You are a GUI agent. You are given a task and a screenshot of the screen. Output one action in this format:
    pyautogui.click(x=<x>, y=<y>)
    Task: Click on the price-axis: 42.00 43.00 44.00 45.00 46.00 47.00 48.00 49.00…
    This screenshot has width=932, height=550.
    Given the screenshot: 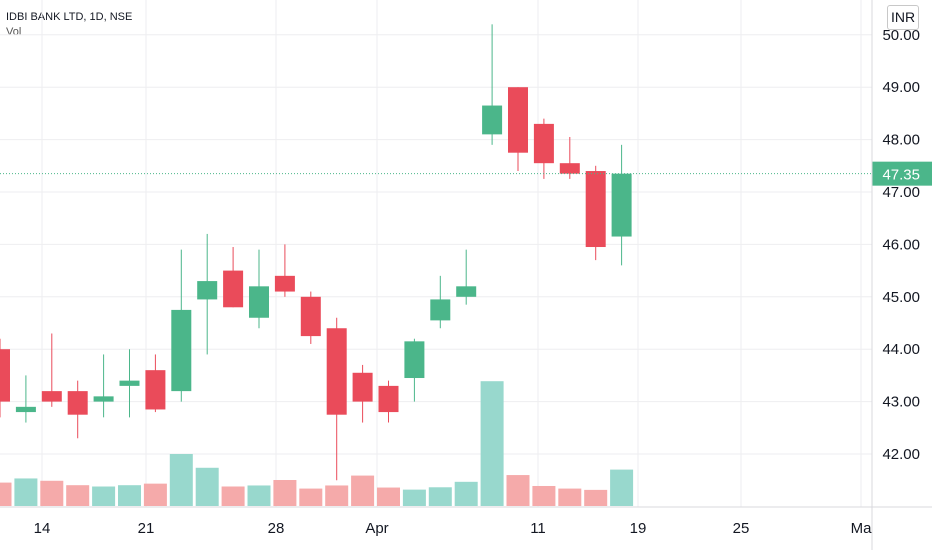 What is the action you would take?
    pyautogui.click(x=895, y=275)
    